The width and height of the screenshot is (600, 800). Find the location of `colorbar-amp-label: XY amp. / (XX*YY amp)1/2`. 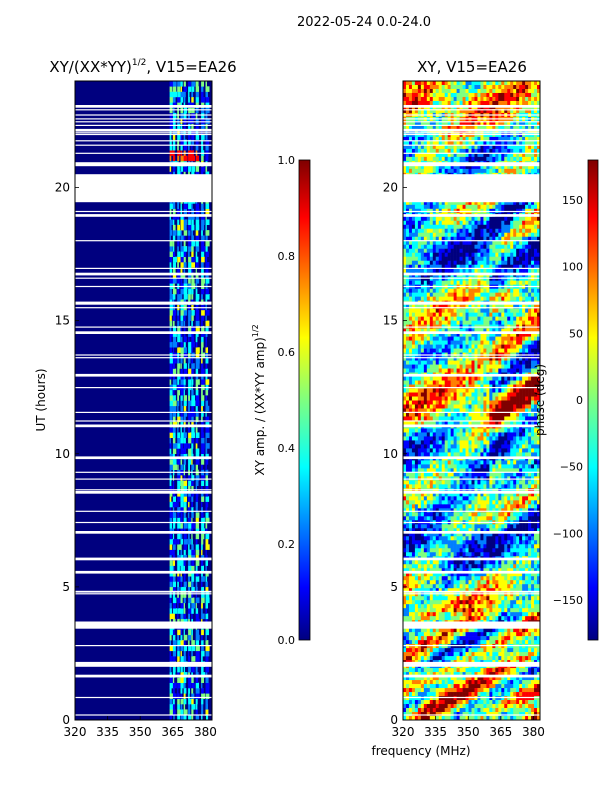

colorbar-amp-label: XY amp. / (XX*YY amp)1/2 is located at coordinates (259, 399).